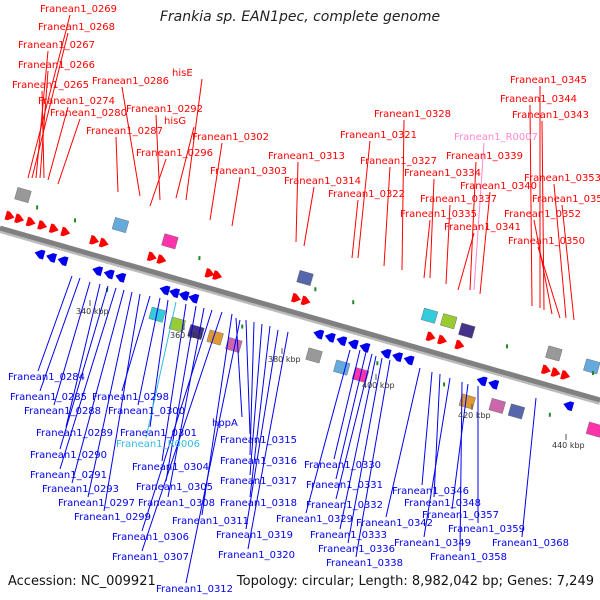  I want to click on gene-label: Franean1_0321, so click(378, 135).